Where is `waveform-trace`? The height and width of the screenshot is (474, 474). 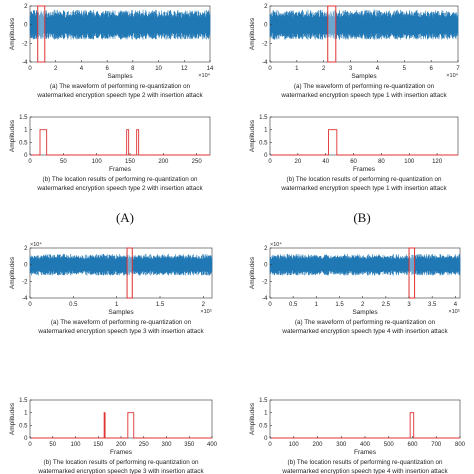
waveform-trace is located at coordinates (120, 24).